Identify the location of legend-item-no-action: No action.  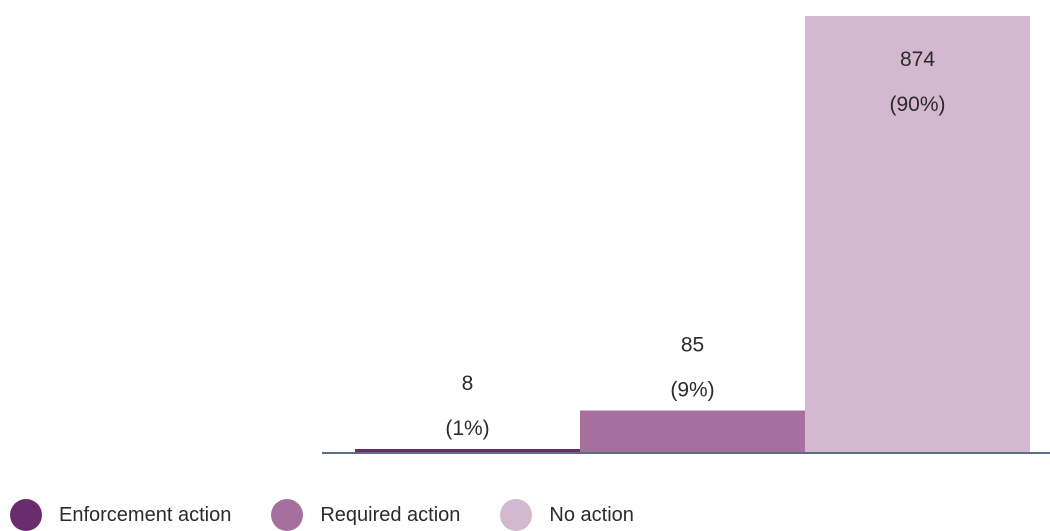
(567, 515).